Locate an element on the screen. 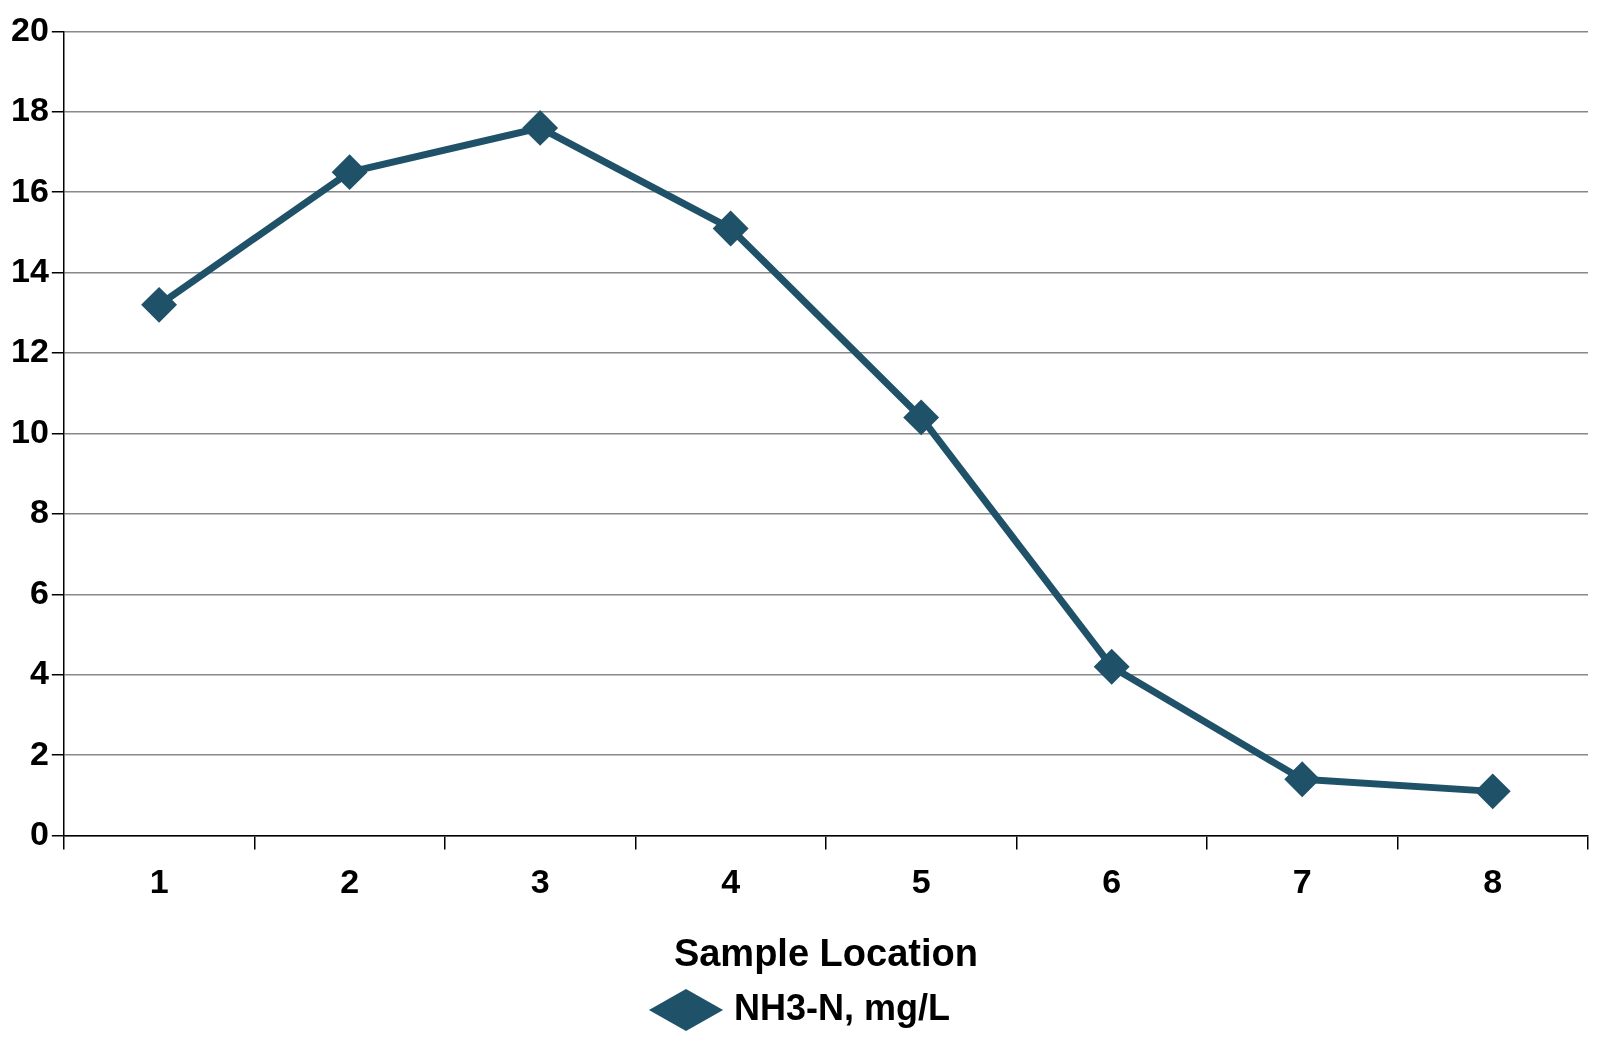 The width and height of the screenshot is (1619, 1050). y-tick-label: 0 is located at coordinates (39, 832).